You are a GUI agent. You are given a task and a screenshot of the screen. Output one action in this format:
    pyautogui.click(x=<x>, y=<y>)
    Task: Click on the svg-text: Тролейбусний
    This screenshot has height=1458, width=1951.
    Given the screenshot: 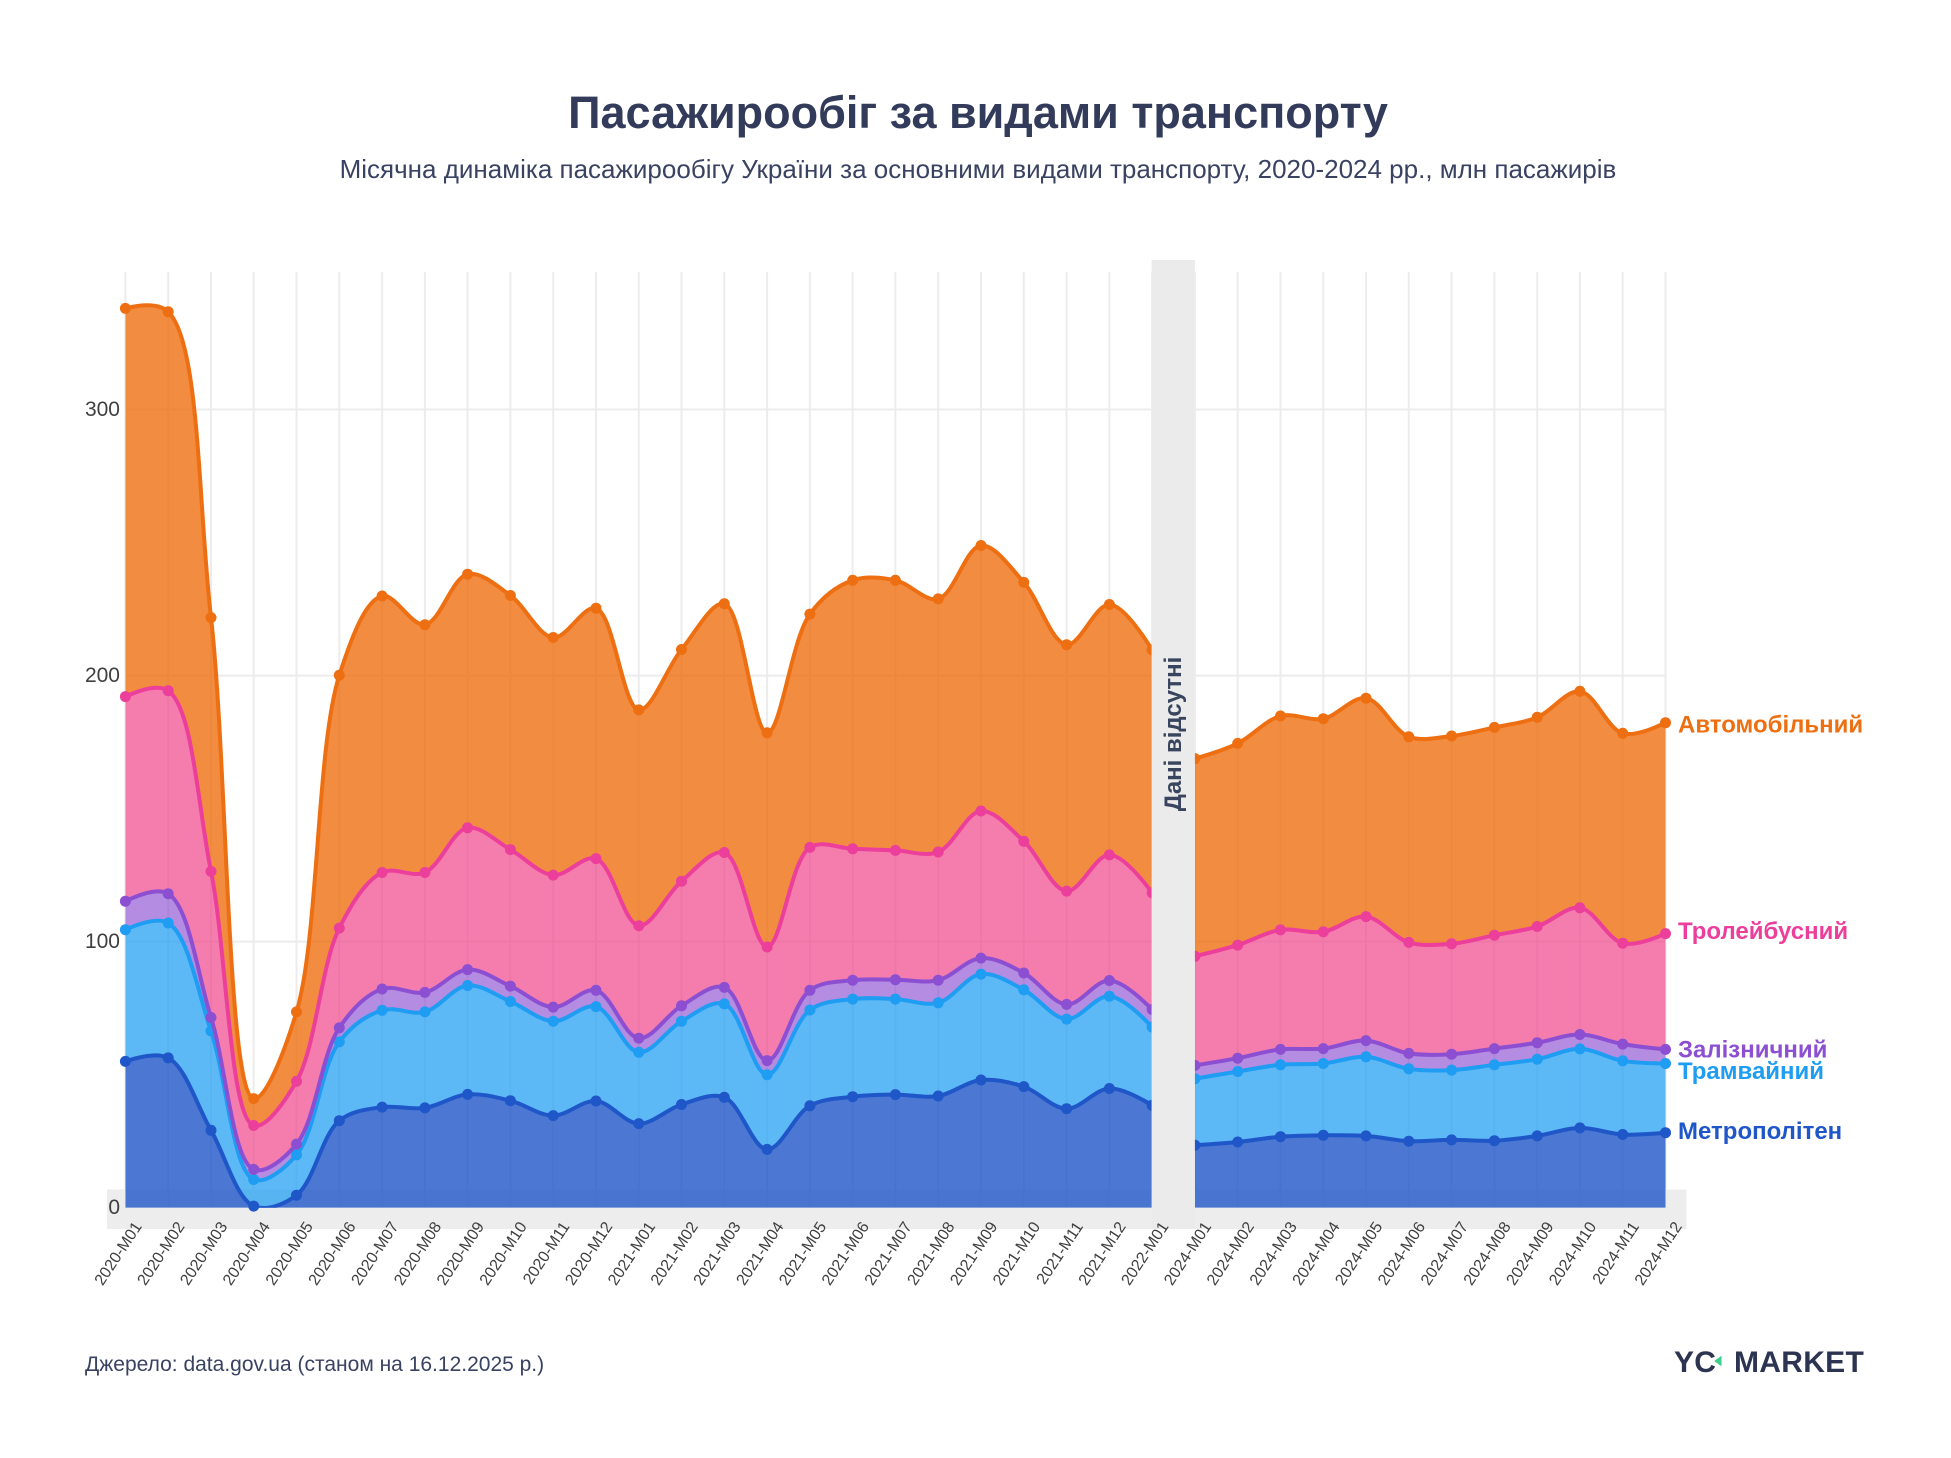 What is the action you would take?
    pyautogui.click(x=1763, y=931)
    